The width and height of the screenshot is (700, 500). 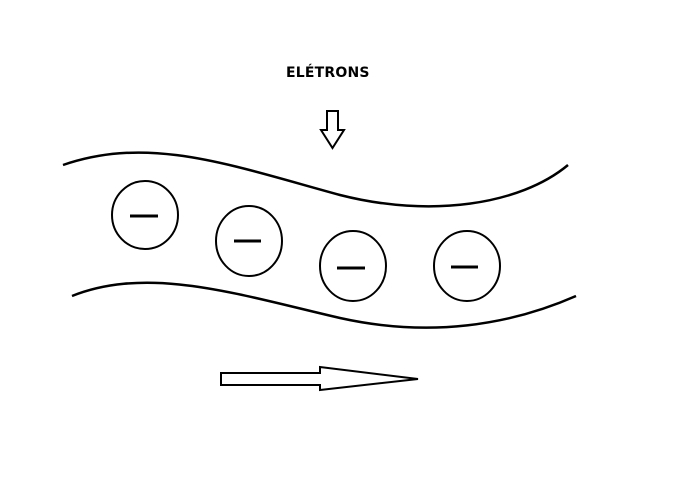 What do you see at coordinates (328, 73) in the screenshot?
I see `electrons-label: ELÉTRONS` at bounding box center [328, 73].